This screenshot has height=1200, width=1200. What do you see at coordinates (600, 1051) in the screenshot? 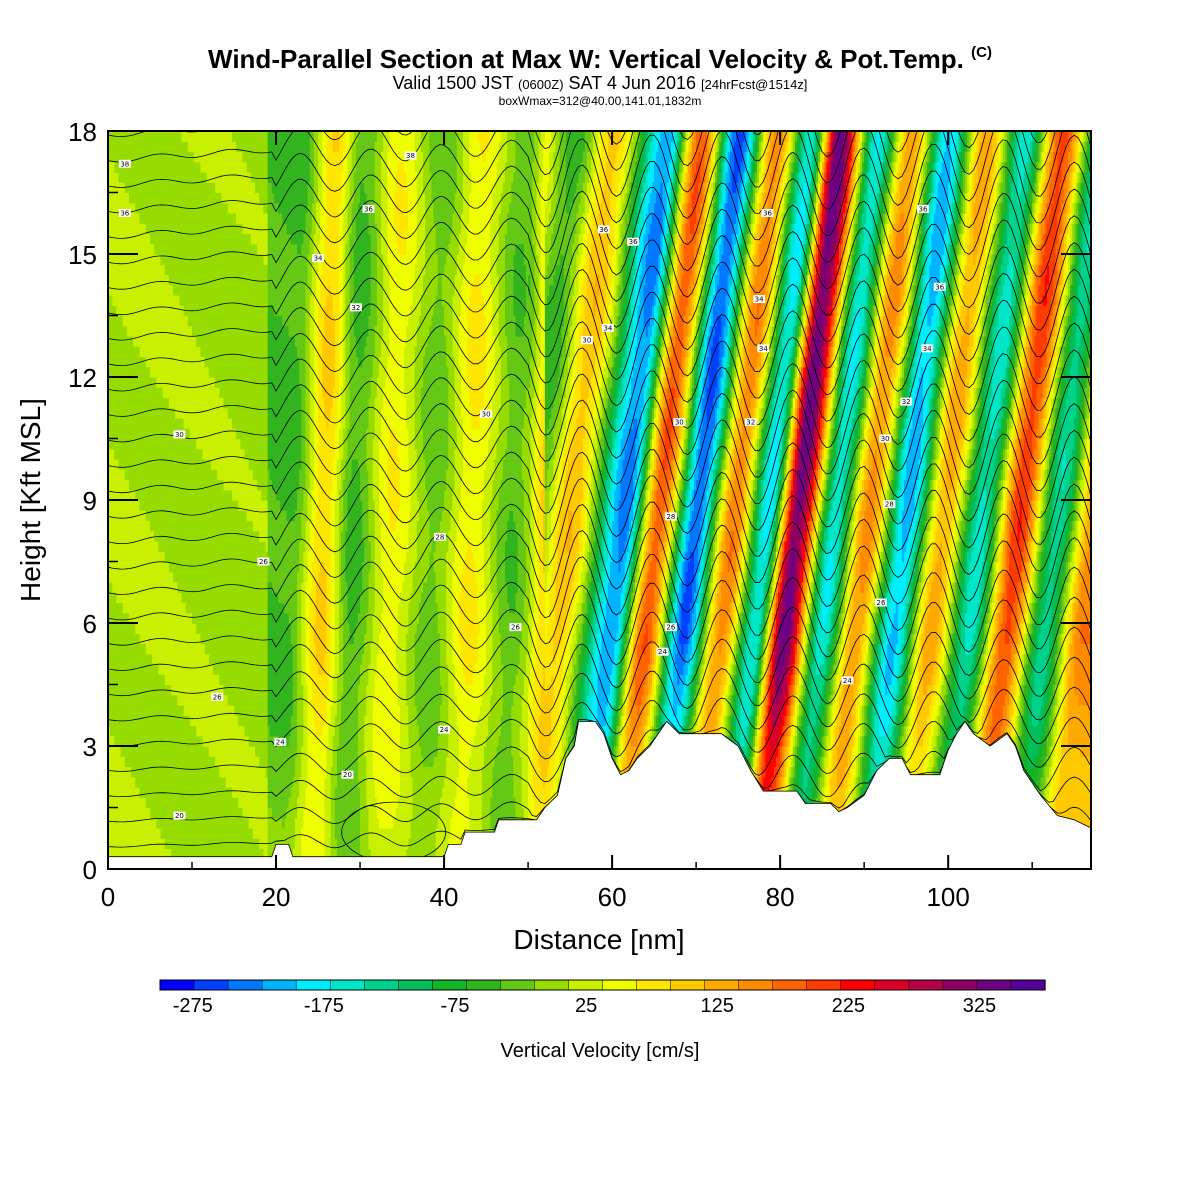
I see `colorbar-label: Vertical Velocity [cm/s]` at bounding box center [600, 1051].